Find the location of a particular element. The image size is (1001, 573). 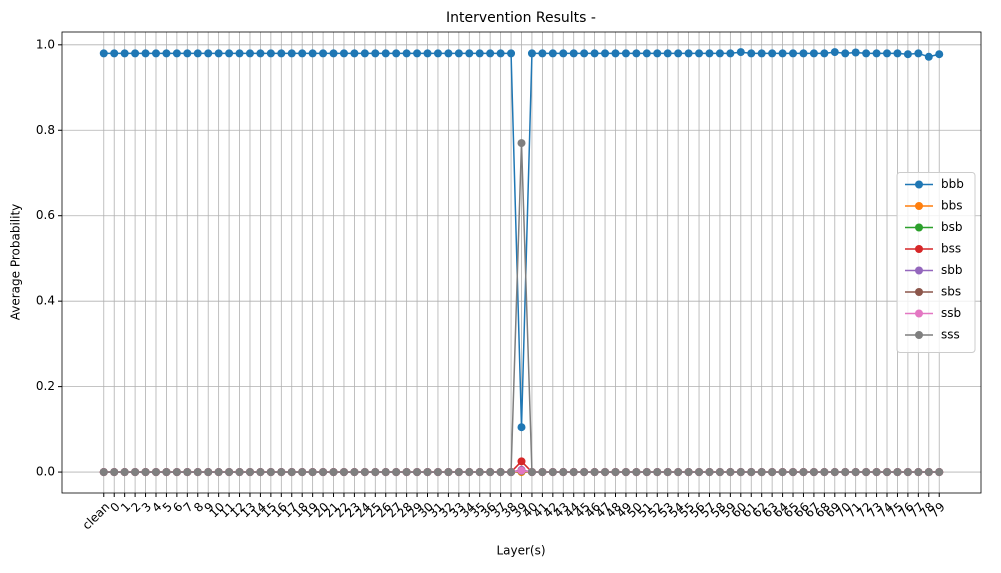

legend-label: sbs is located at coordinates (951, 292).